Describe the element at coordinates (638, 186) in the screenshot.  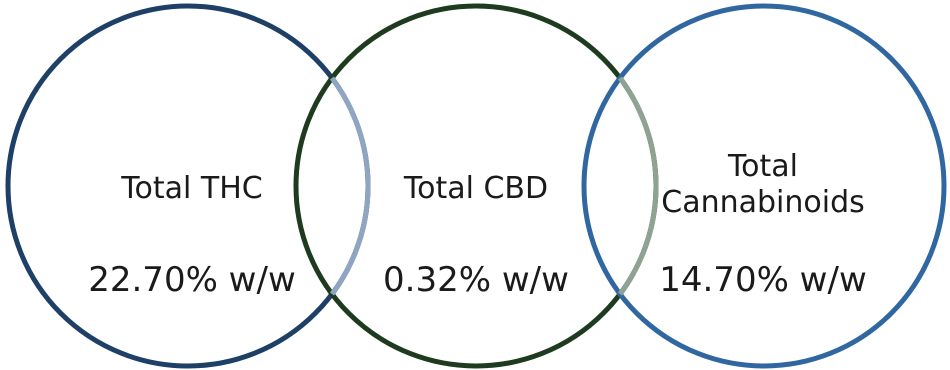
I see `overlap-arc-cbd-cannabinoids` at that location.